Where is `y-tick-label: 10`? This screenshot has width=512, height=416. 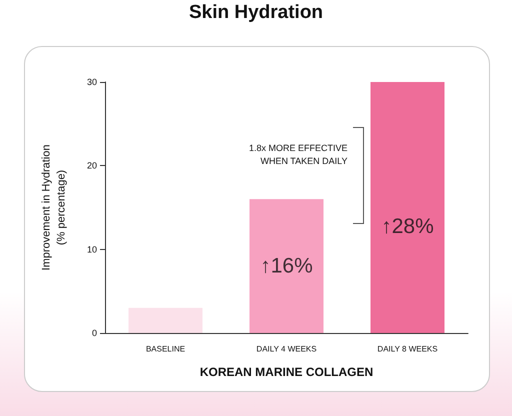 y-tick-label: 10 is located at coordinates (91, 249).